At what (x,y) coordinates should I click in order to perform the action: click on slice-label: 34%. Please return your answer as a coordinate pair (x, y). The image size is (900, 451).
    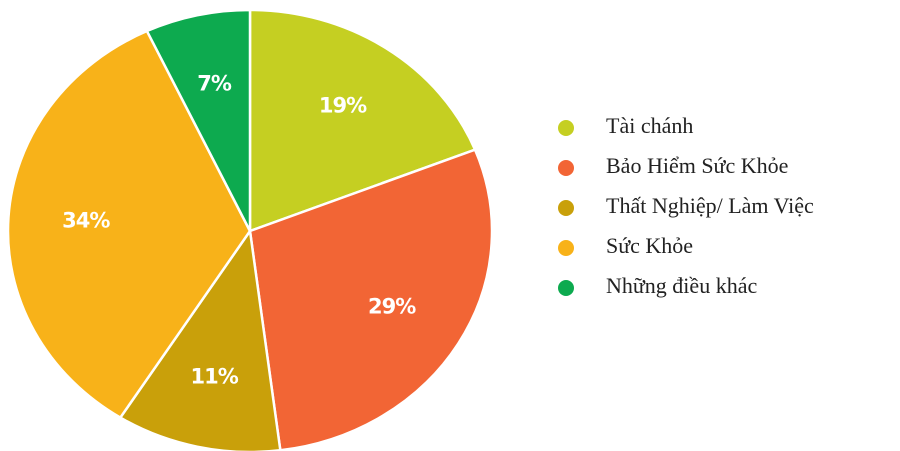
    Looking at the image, I should click on (86, 221).